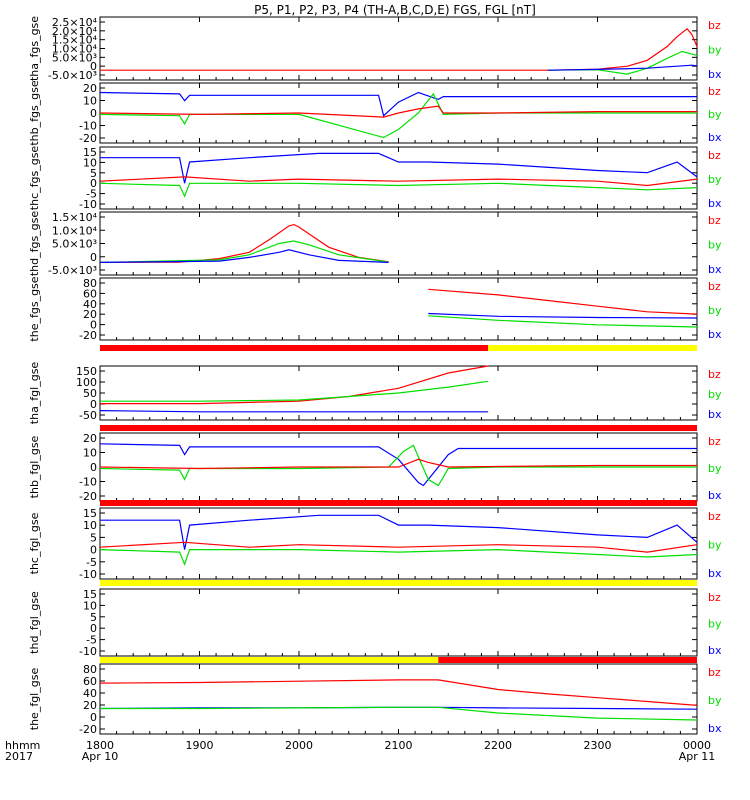 The width and height of the screenshot is (750, 800). Describe the element at coordinates (399, 745) in the screenshot. I see `x-tick-label: 2100` at that location.